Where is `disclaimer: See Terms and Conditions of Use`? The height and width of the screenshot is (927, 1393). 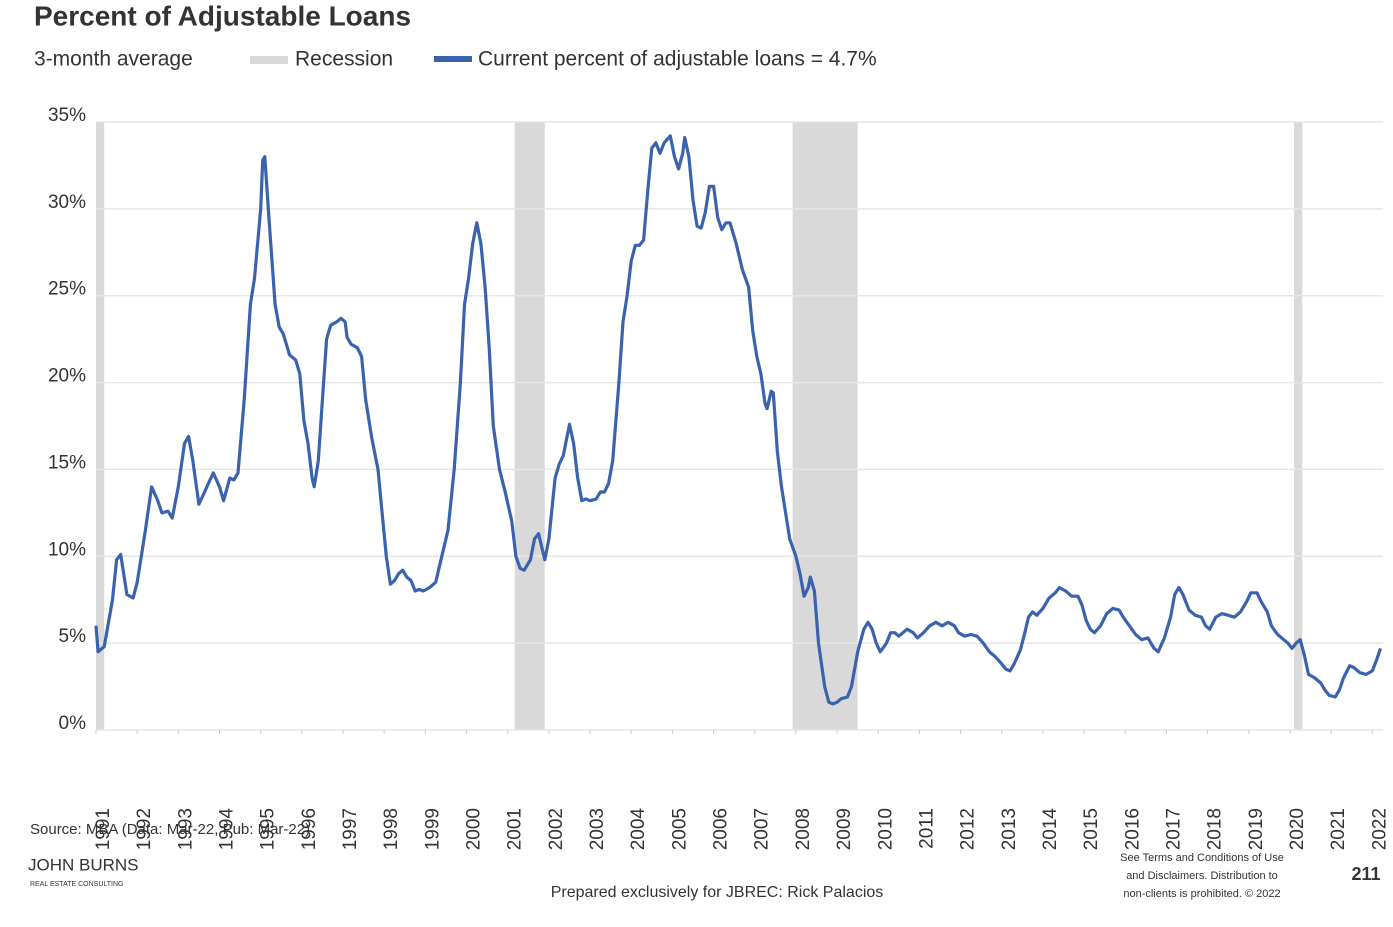
disclaimer: See Terms and Conditions of Use is located at coordinates (1202, 858).